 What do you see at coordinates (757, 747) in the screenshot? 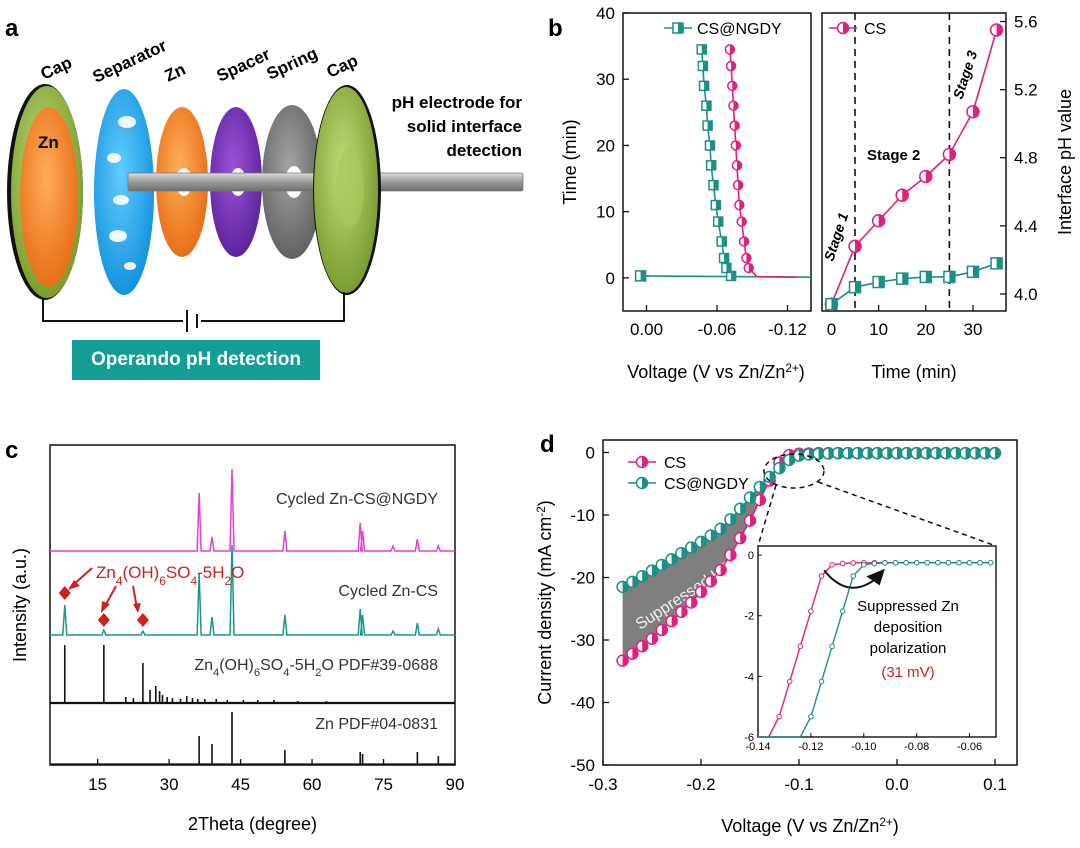
I see `d-inset-xtick-label: -0.14` at bounding box center [757, 747].